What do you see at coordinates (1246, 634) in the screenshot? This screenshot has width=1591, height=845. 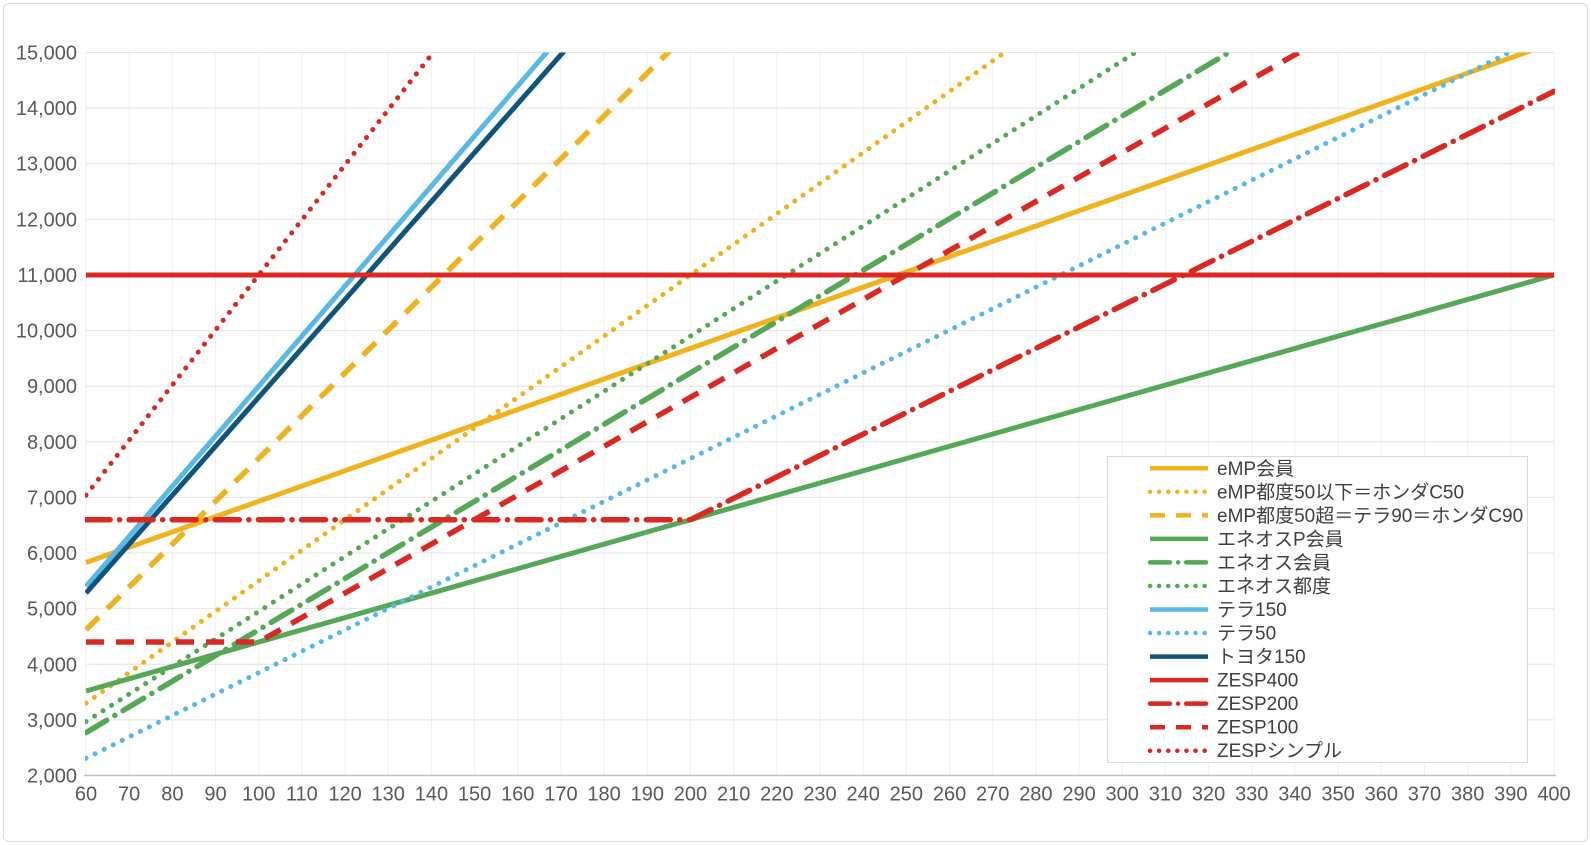 I see `legend-label: テラ50` at bounding box center [1246, 634].